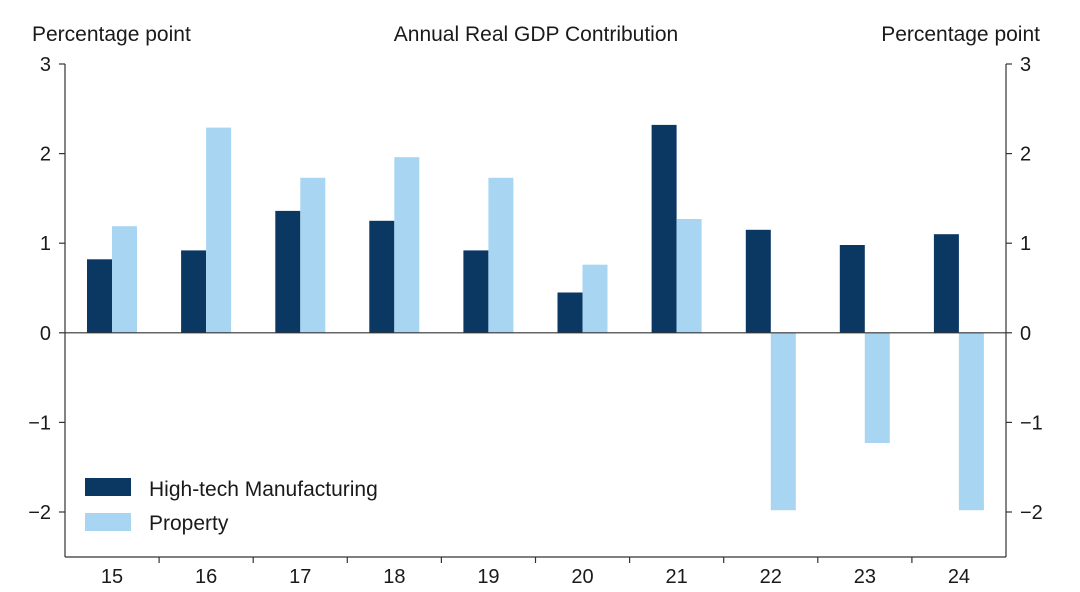 Image resolution: width=1080 pixels, height=592 pixels. What do you see at coordinates (1031, 423) in the screenshot?
I see `y-tick-label-right: −1` at bounding box center [1031, 423].